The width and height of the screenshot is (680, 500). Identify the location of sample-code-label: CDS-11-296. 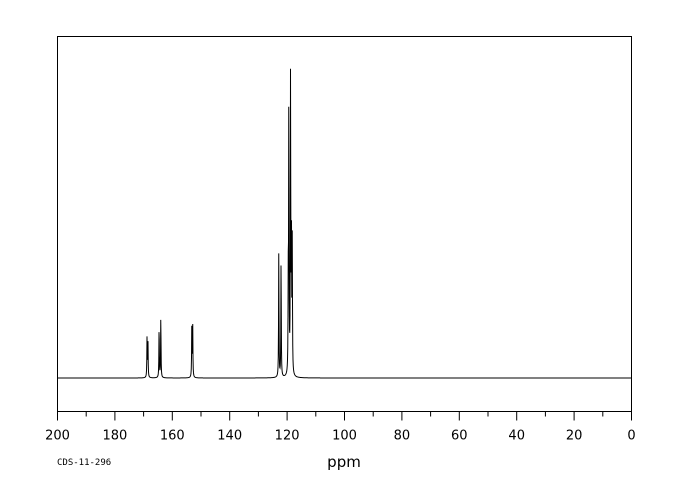
(84, 463).